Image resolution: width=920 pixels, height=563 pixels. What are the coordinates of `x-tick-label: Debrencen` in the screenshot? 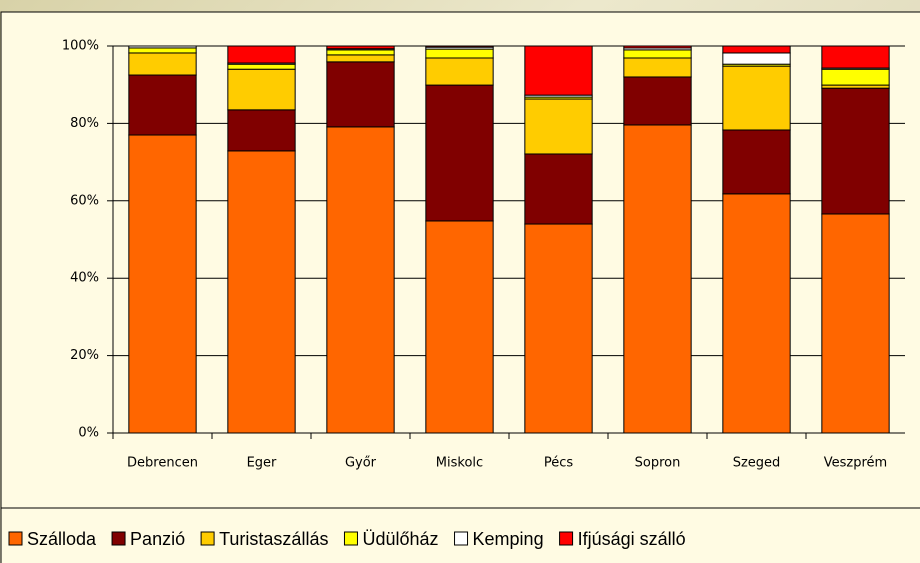 It's located at (162, 463).